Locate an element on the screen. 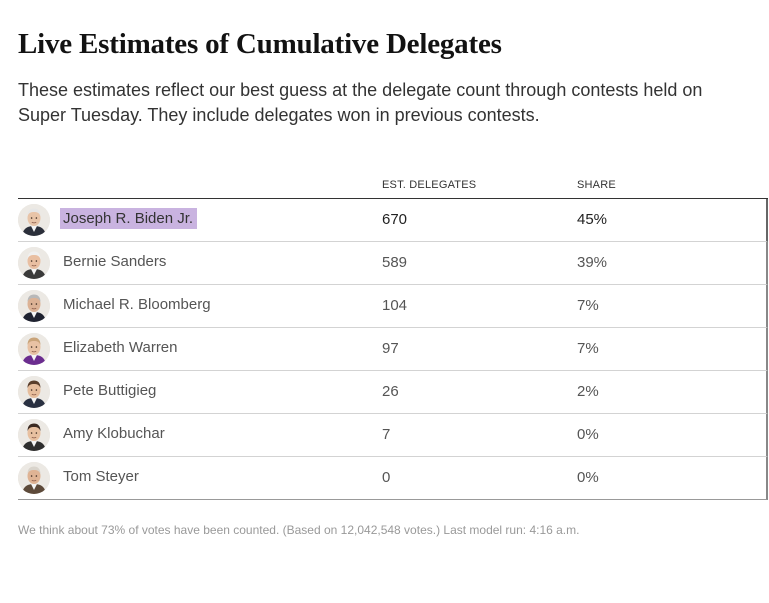  table-row: Joseph R. Biden Jr. 670 45% is located at coordinates (393, 220).